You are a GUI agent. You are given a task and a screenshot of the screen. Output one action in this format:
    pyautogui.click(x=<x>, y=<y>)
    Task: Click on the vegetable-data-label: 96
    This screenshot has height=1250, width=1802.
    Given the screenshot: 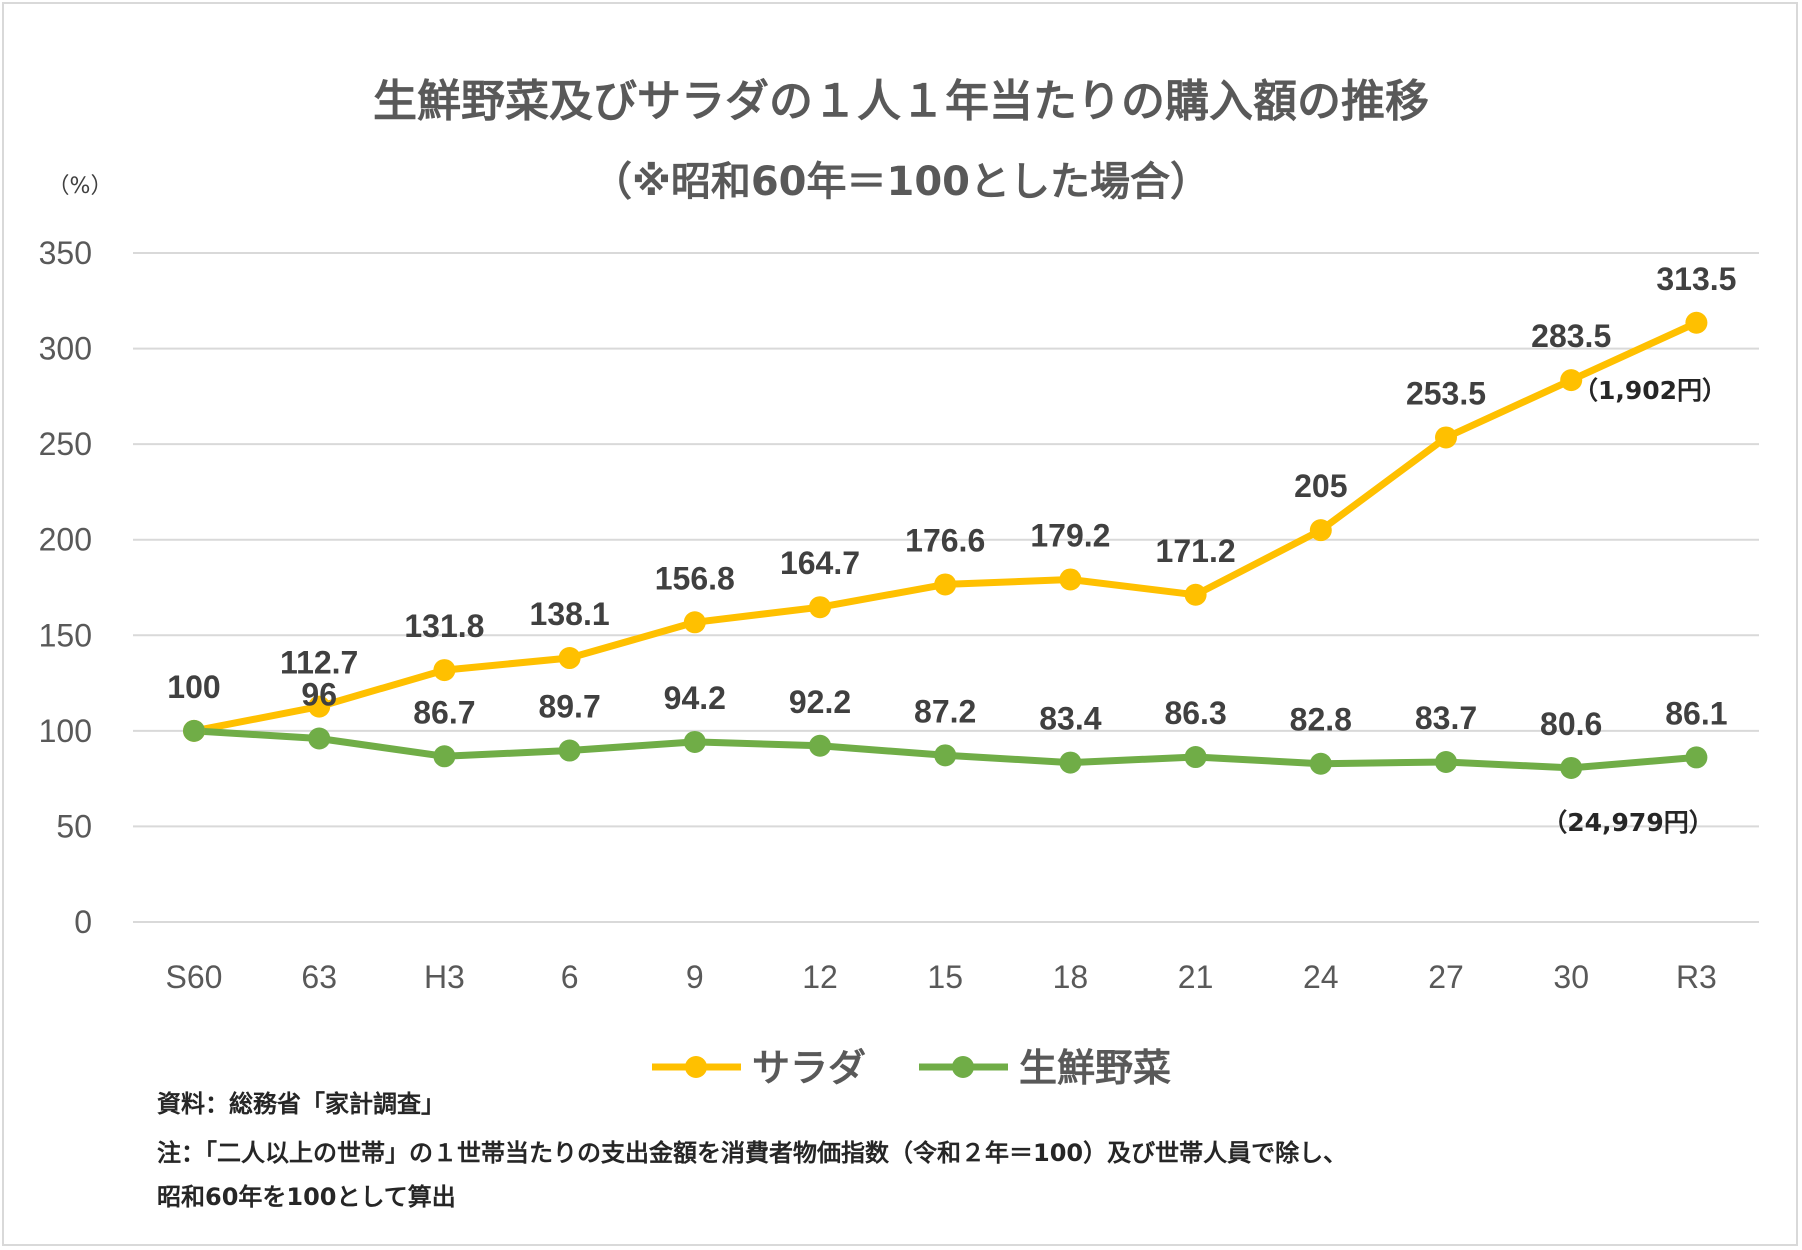 What is the action you would take?
    pyautogui.click(x=319, y=695)
    